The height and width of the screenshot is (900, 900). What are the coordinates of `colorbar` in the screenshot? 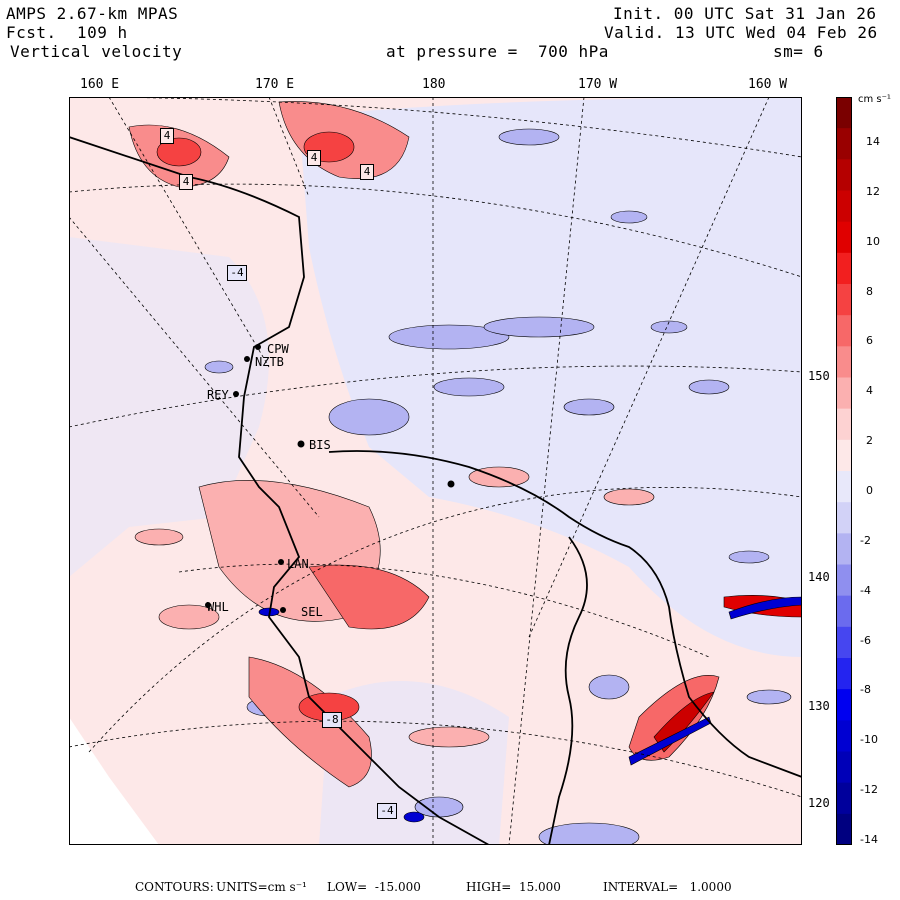 It's located at (844, 471).